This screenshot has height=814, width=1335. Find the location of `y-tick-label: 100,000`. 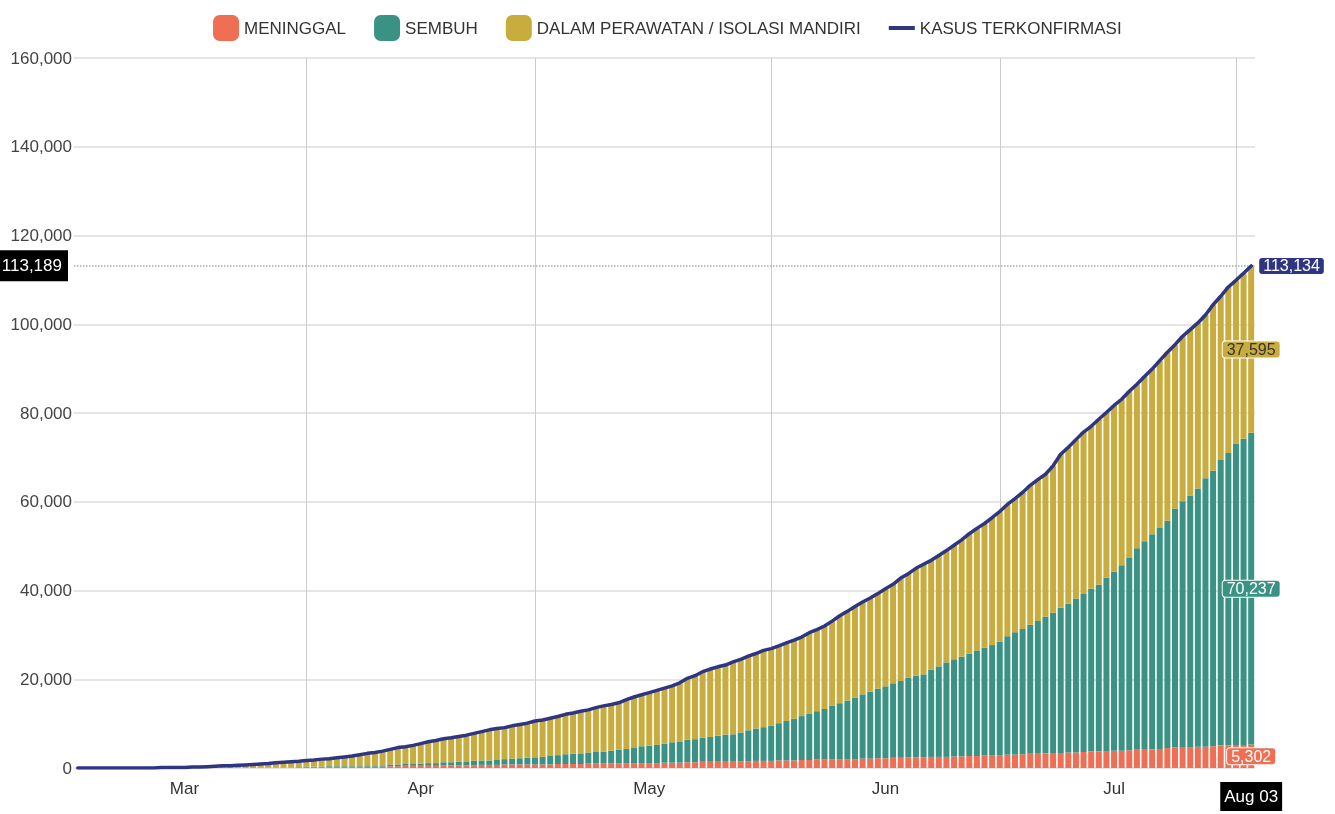

y-tick-label: 100,000 is located at coordinates (41, 324).